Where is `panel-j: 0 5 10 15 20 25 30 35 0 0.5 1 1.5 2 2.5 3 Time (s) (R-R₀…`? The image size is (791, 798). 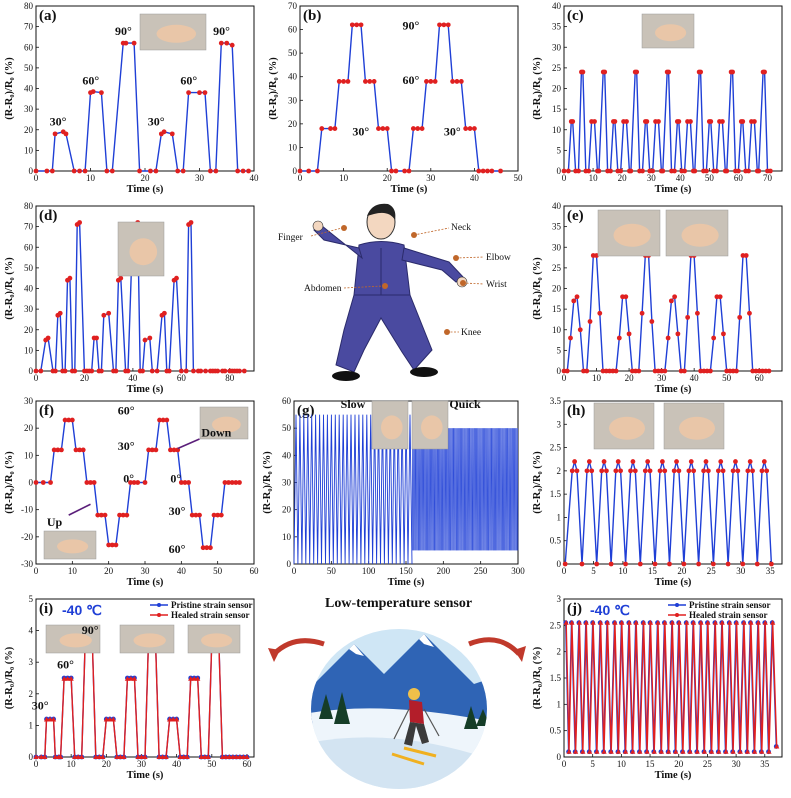
panel-j: 0 5 10 15 20 25 30 35 0 0.5 1 1.5 2 2.5 3 Time (s) (R-R₀… is located at coordinates (659, 693).